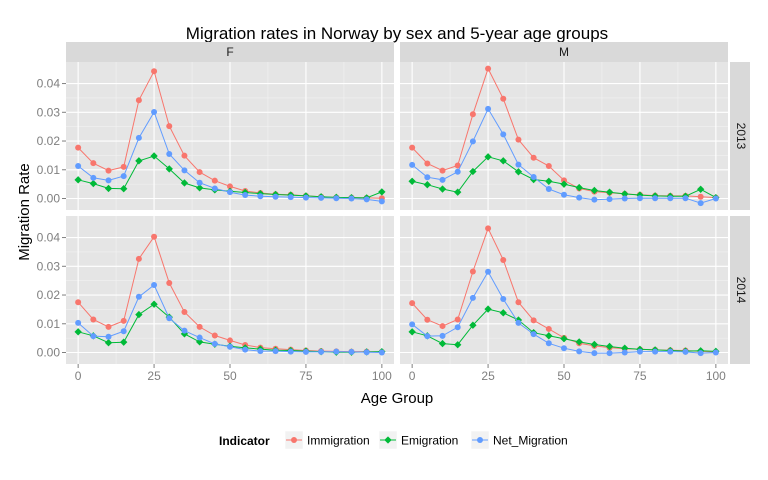 This screenshot has height=480, width=768. Describe the element at coordinates (640, 376) in the screenshot. I see `x-tick-label: 75` at that location.